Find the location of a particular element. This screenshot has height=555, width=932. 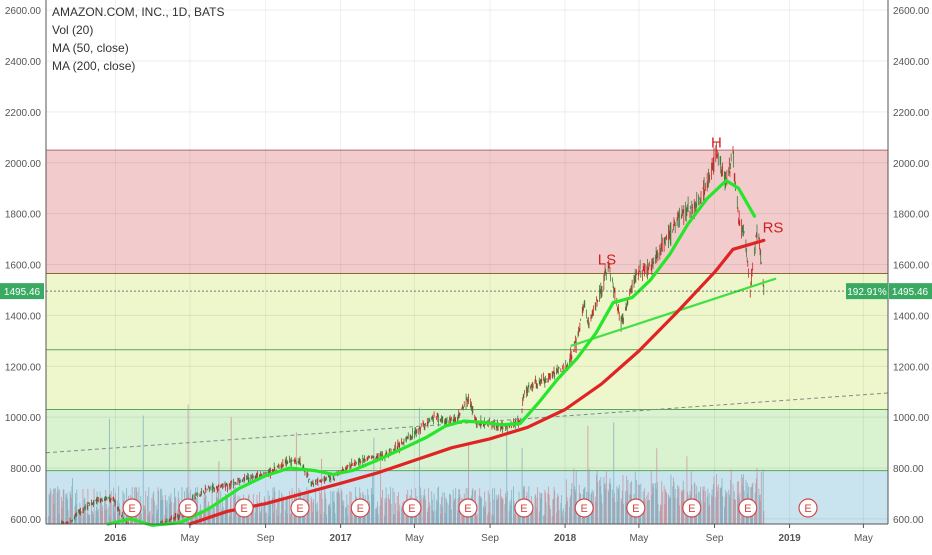

legend-ma200: MA (200, close) is located at coordinates (94, 66).